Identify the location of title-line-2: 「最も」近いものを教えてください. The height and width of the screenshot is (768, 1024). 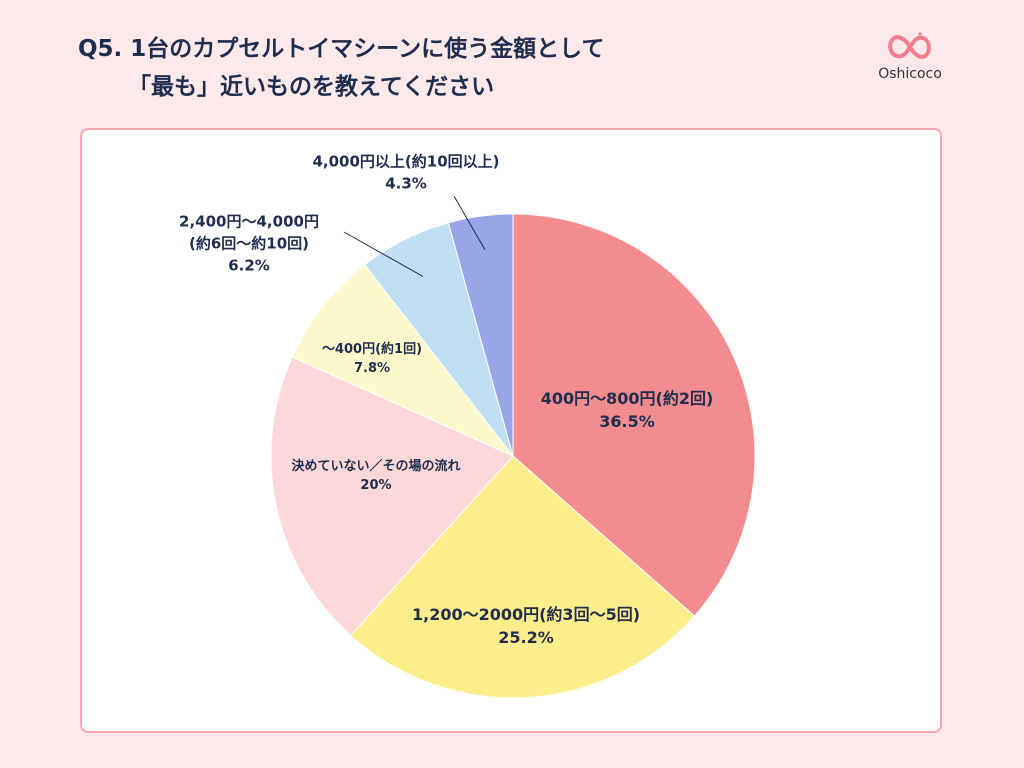
(311, 87).